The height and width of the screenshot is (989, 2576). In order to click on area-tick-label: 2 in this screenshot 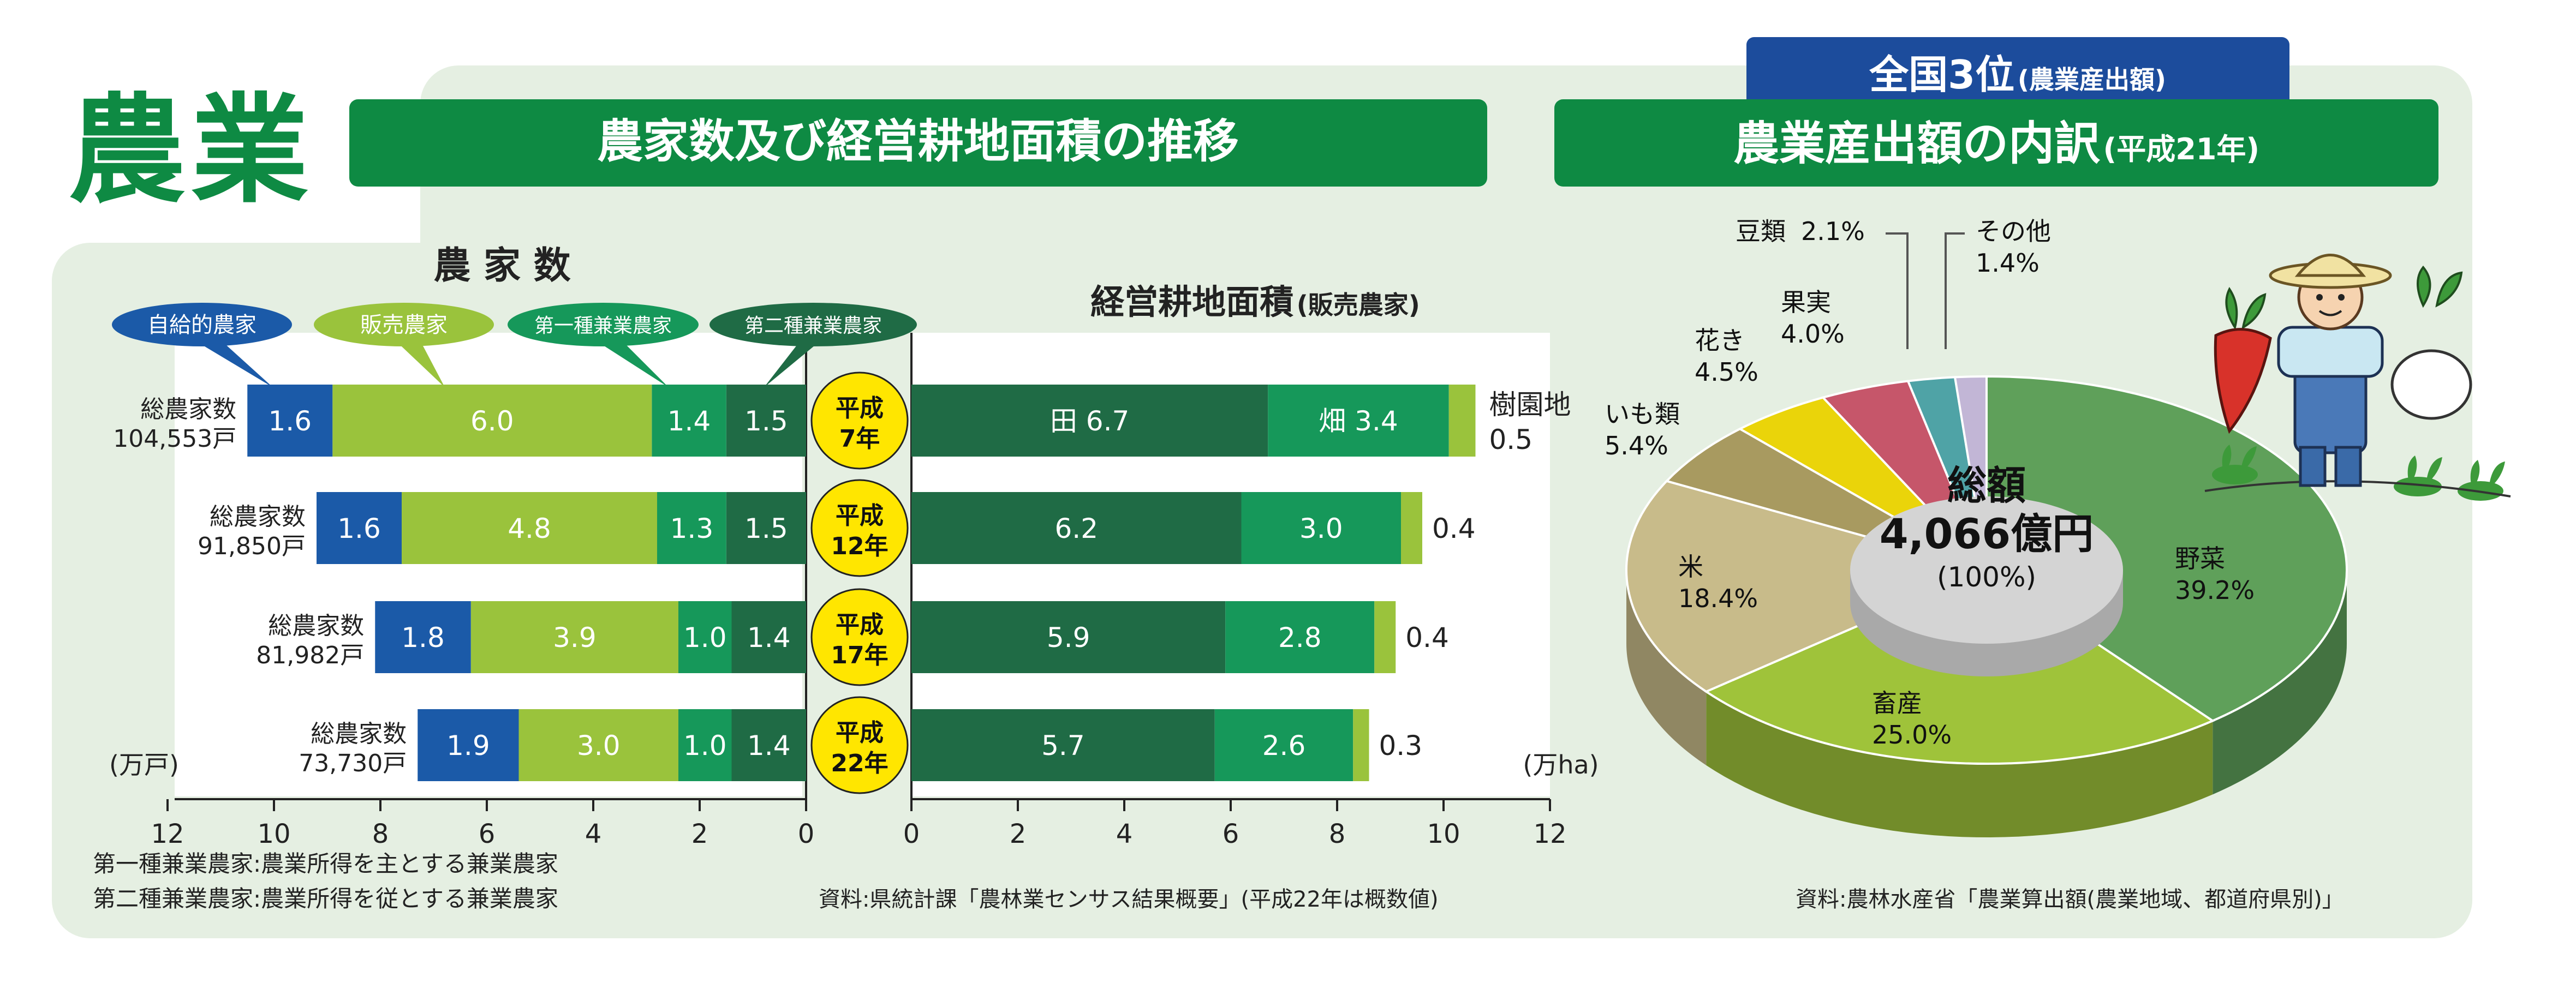, I will do `click(1018, 834)`.